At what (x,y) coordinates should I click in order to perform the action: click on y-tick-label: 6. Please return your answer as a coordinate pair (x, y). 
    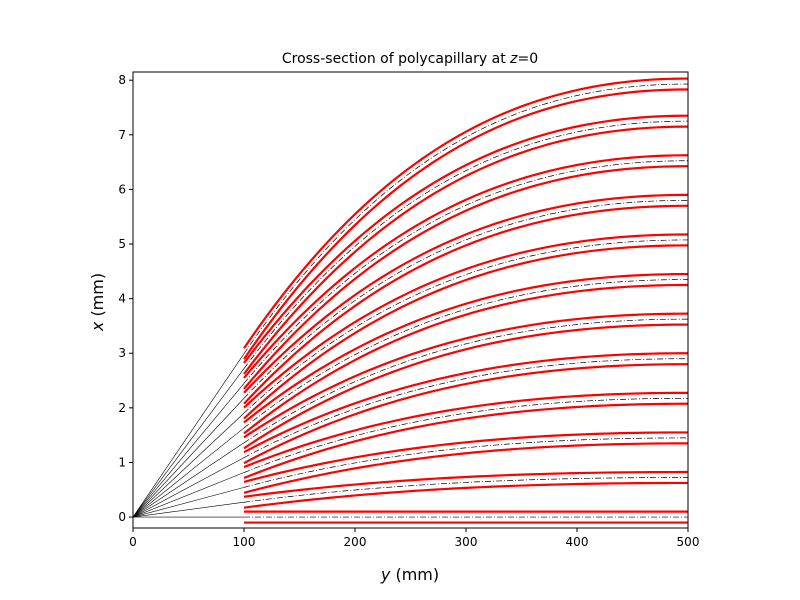
    Looking at the image, I should click on (122, 189).